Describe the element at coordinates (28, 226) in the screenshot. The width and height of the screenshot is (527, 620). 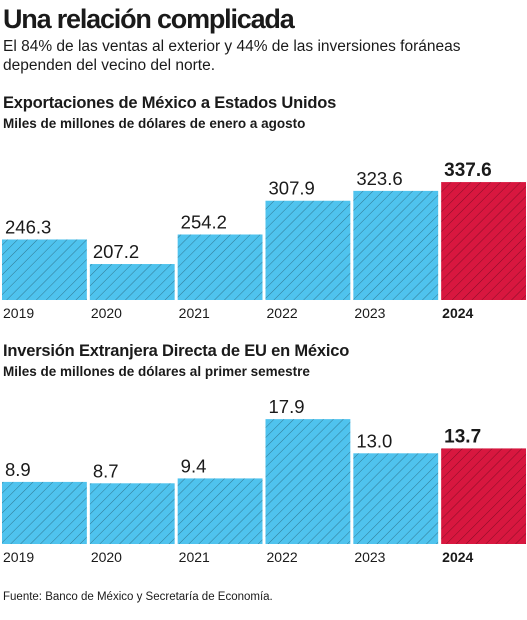
I see `value-label-2019: 246.3` at that location.